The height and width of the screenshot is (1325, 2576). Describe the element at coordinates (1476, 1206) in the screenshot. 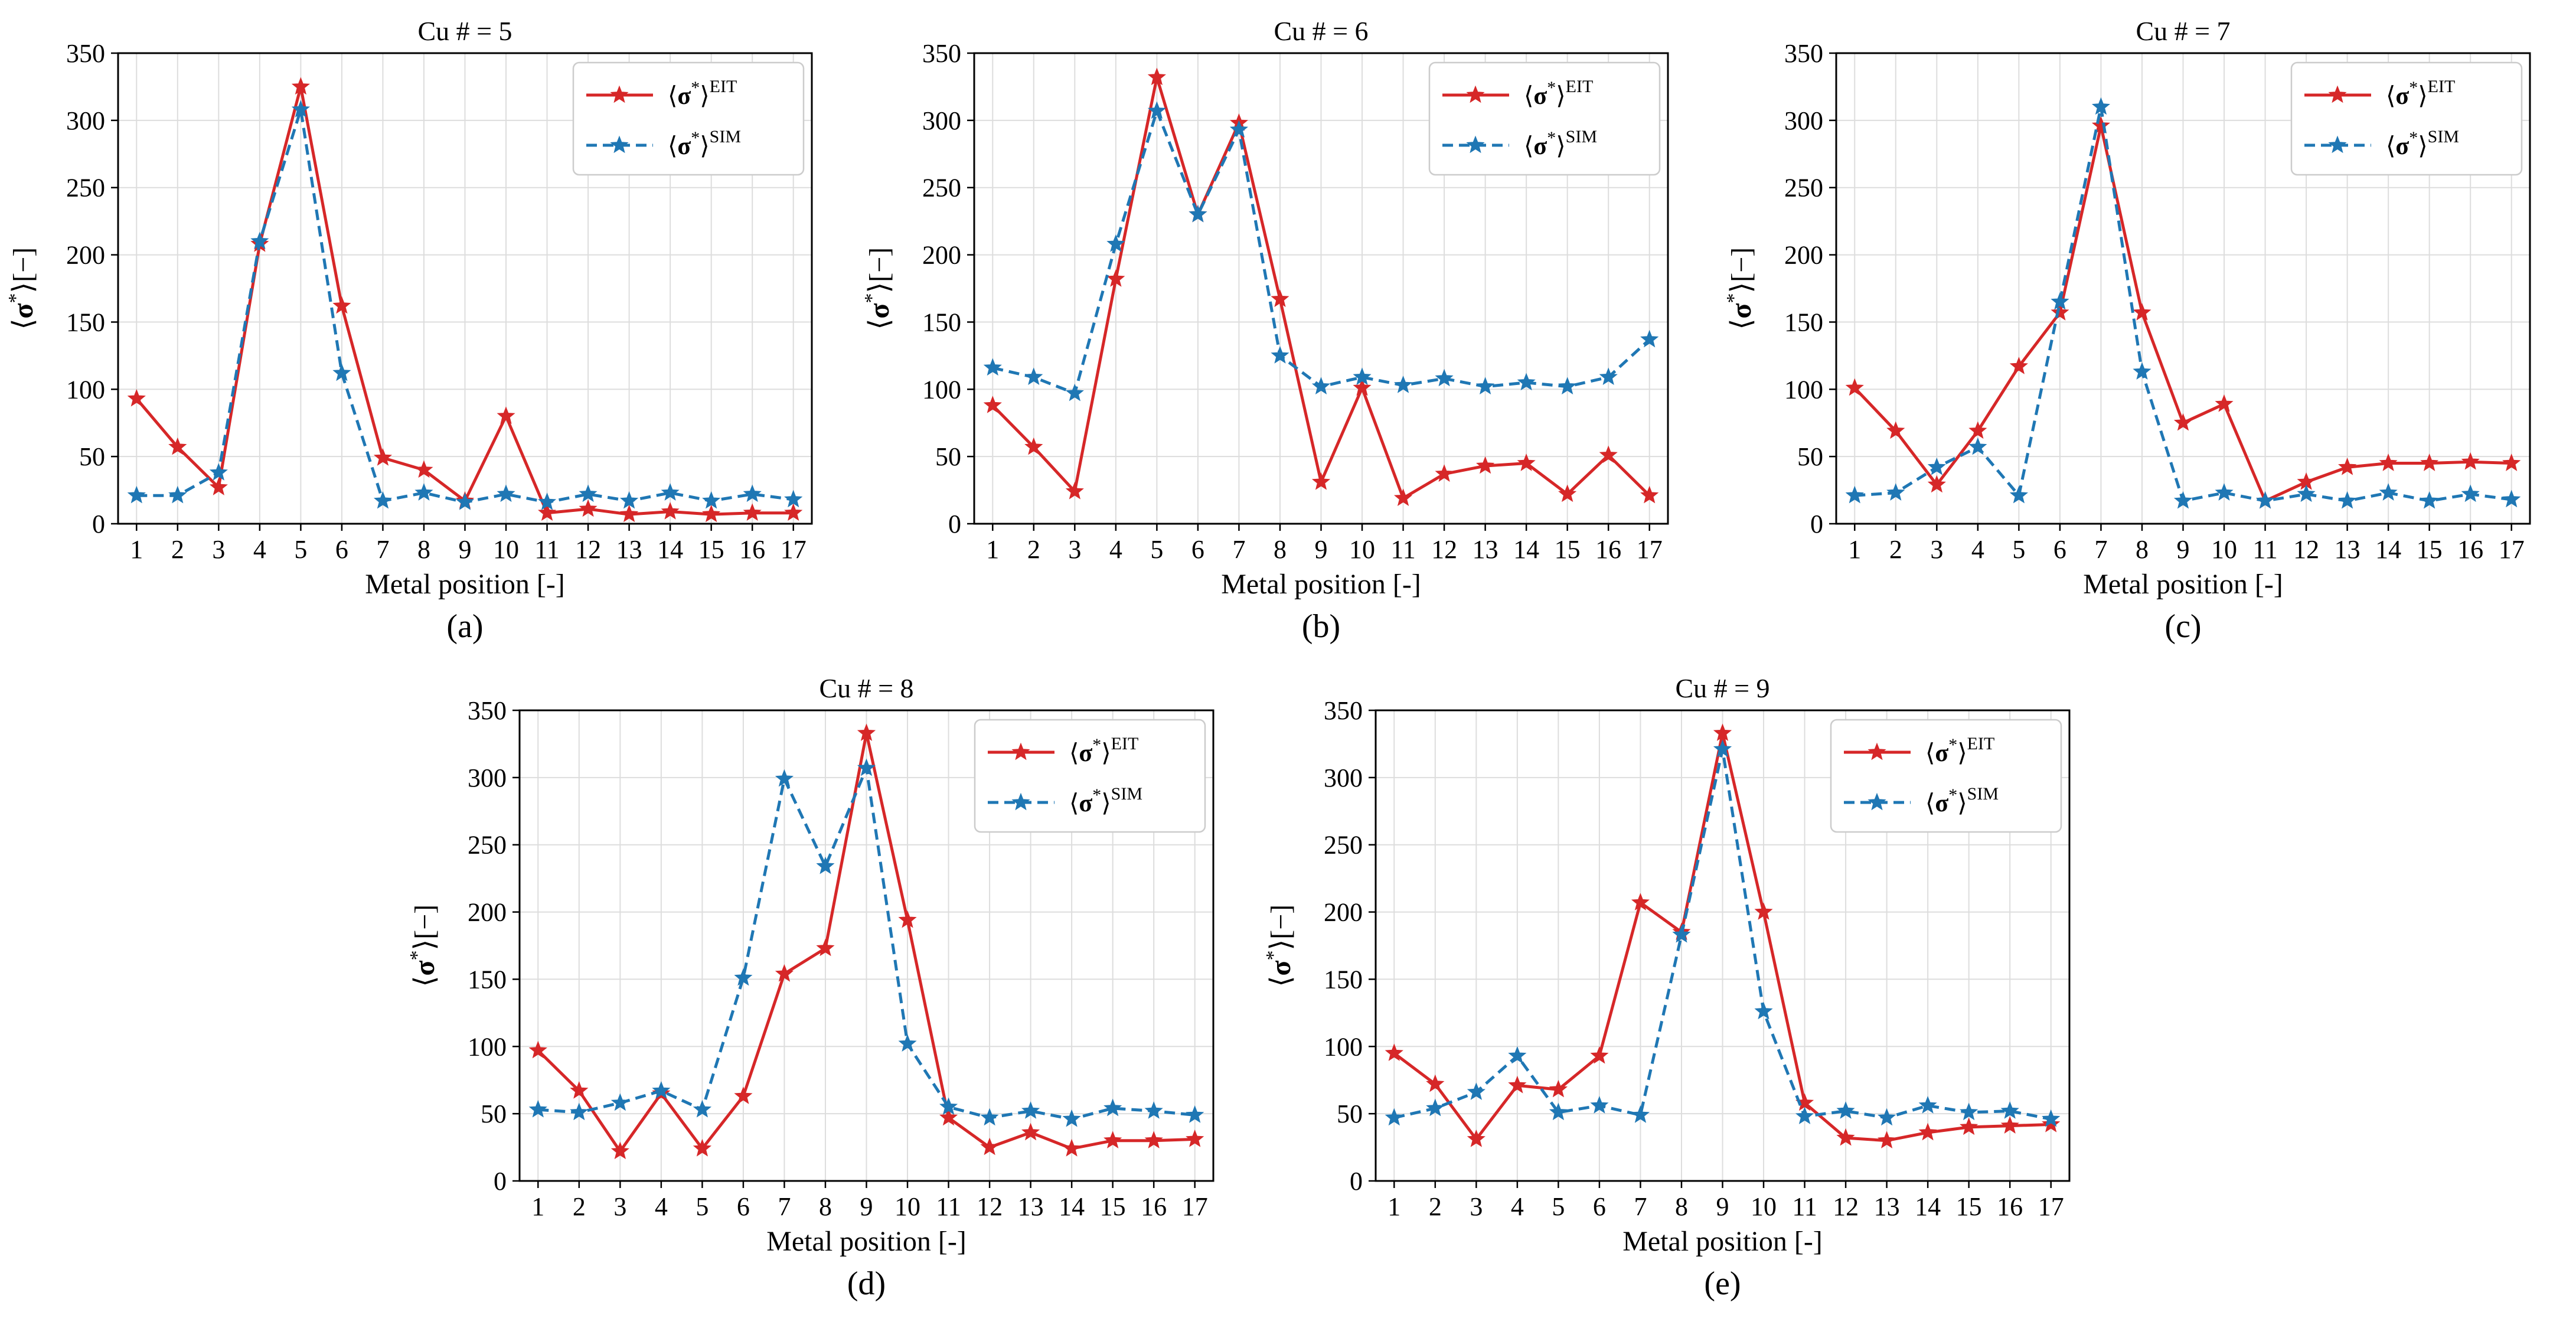

I see `x-tick-label: 3` at that location.